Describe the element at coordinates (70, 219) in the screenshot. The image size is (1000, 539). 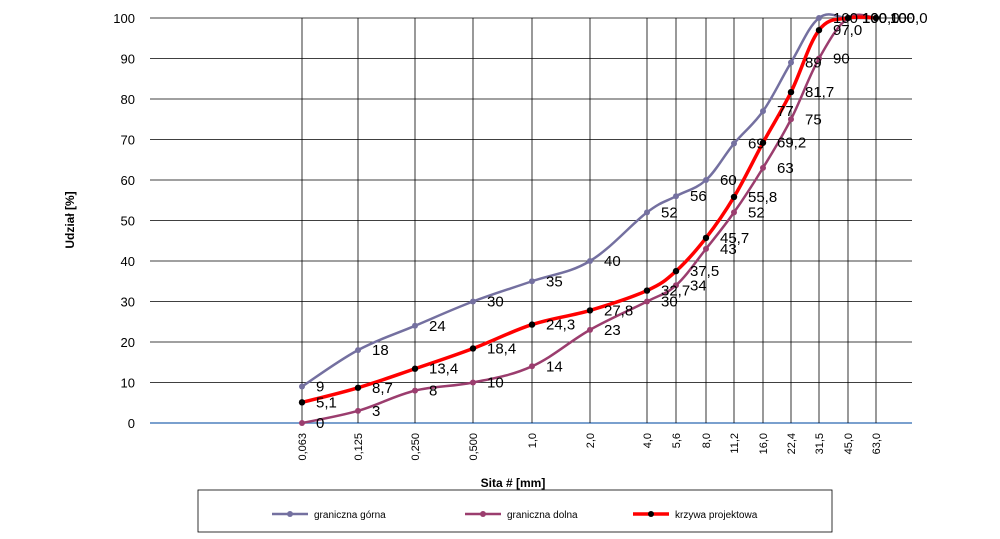
I see `y-axis-title: Udział [%]` at that location.